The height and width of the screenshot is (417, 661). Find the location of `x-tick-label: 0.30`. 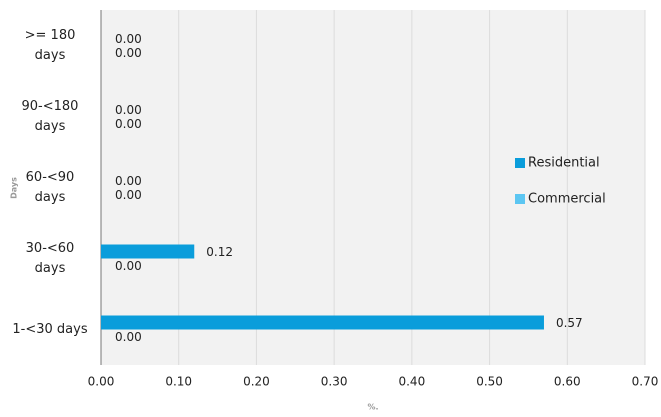

x-tick-label: 0.30 is located at coordinates (334, 382).